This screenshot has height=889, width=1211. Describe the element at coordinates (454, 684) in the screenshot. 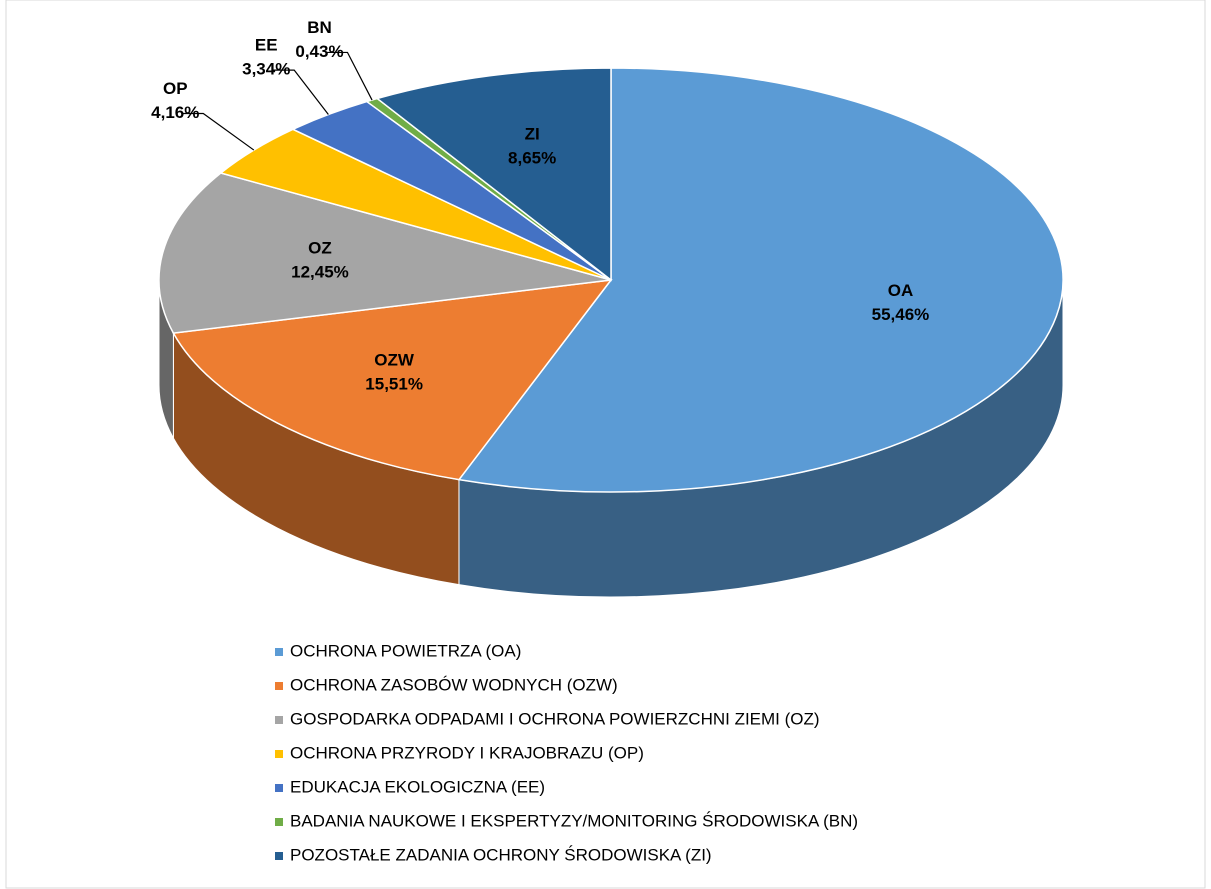

I see `legend-label: OCHRONA ZASOBÓW WODNYCH (OZW)` at that location.